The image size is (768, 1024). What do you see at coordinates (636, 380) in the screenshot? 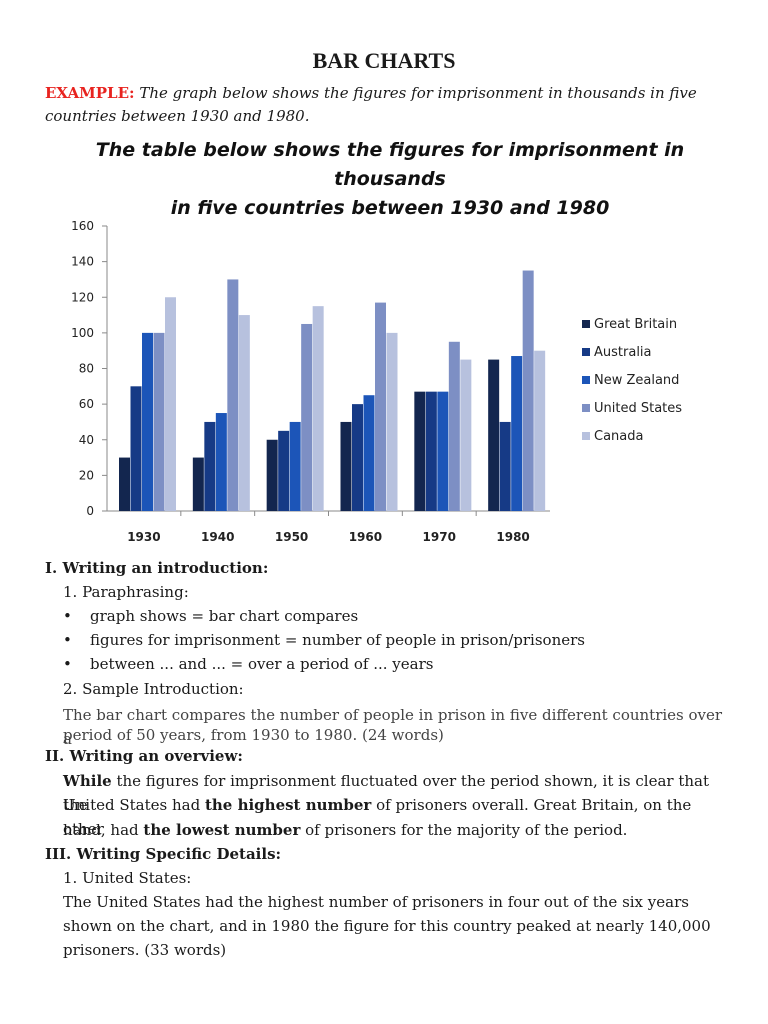
I see `legend-label: New Zealand` at bounding box center [636, 380].